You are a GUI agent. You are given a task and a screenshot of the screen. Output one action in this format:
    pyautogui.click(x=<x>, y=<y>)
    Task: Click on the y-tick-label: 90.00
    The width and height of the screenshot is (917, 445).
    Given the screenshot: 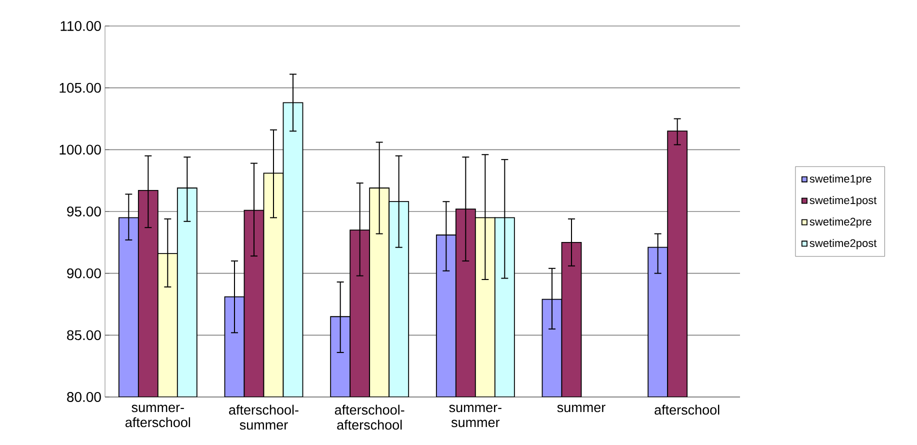 What is the action you would take?
    pyautogui.click(x=84, y=273)
    